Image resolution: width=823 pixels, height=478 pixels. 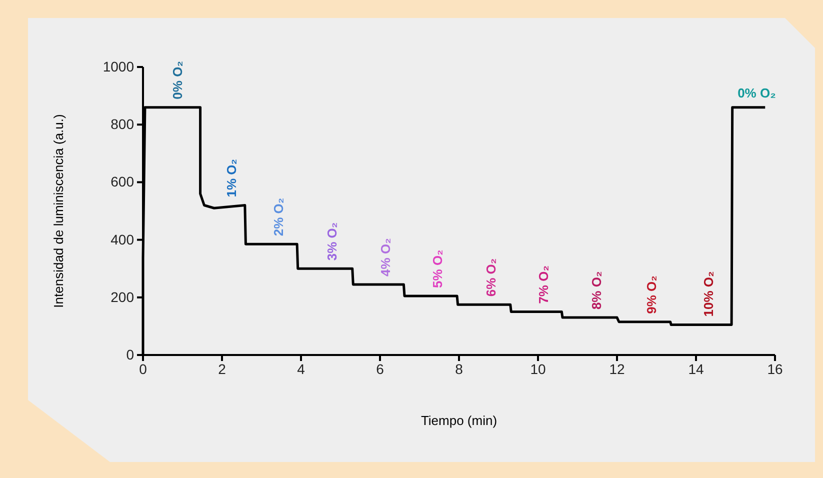 What do you see at coordinates (143, 368) in the screenshot?
I see `x-tick-label: 0` at bounding box center [143, 368].